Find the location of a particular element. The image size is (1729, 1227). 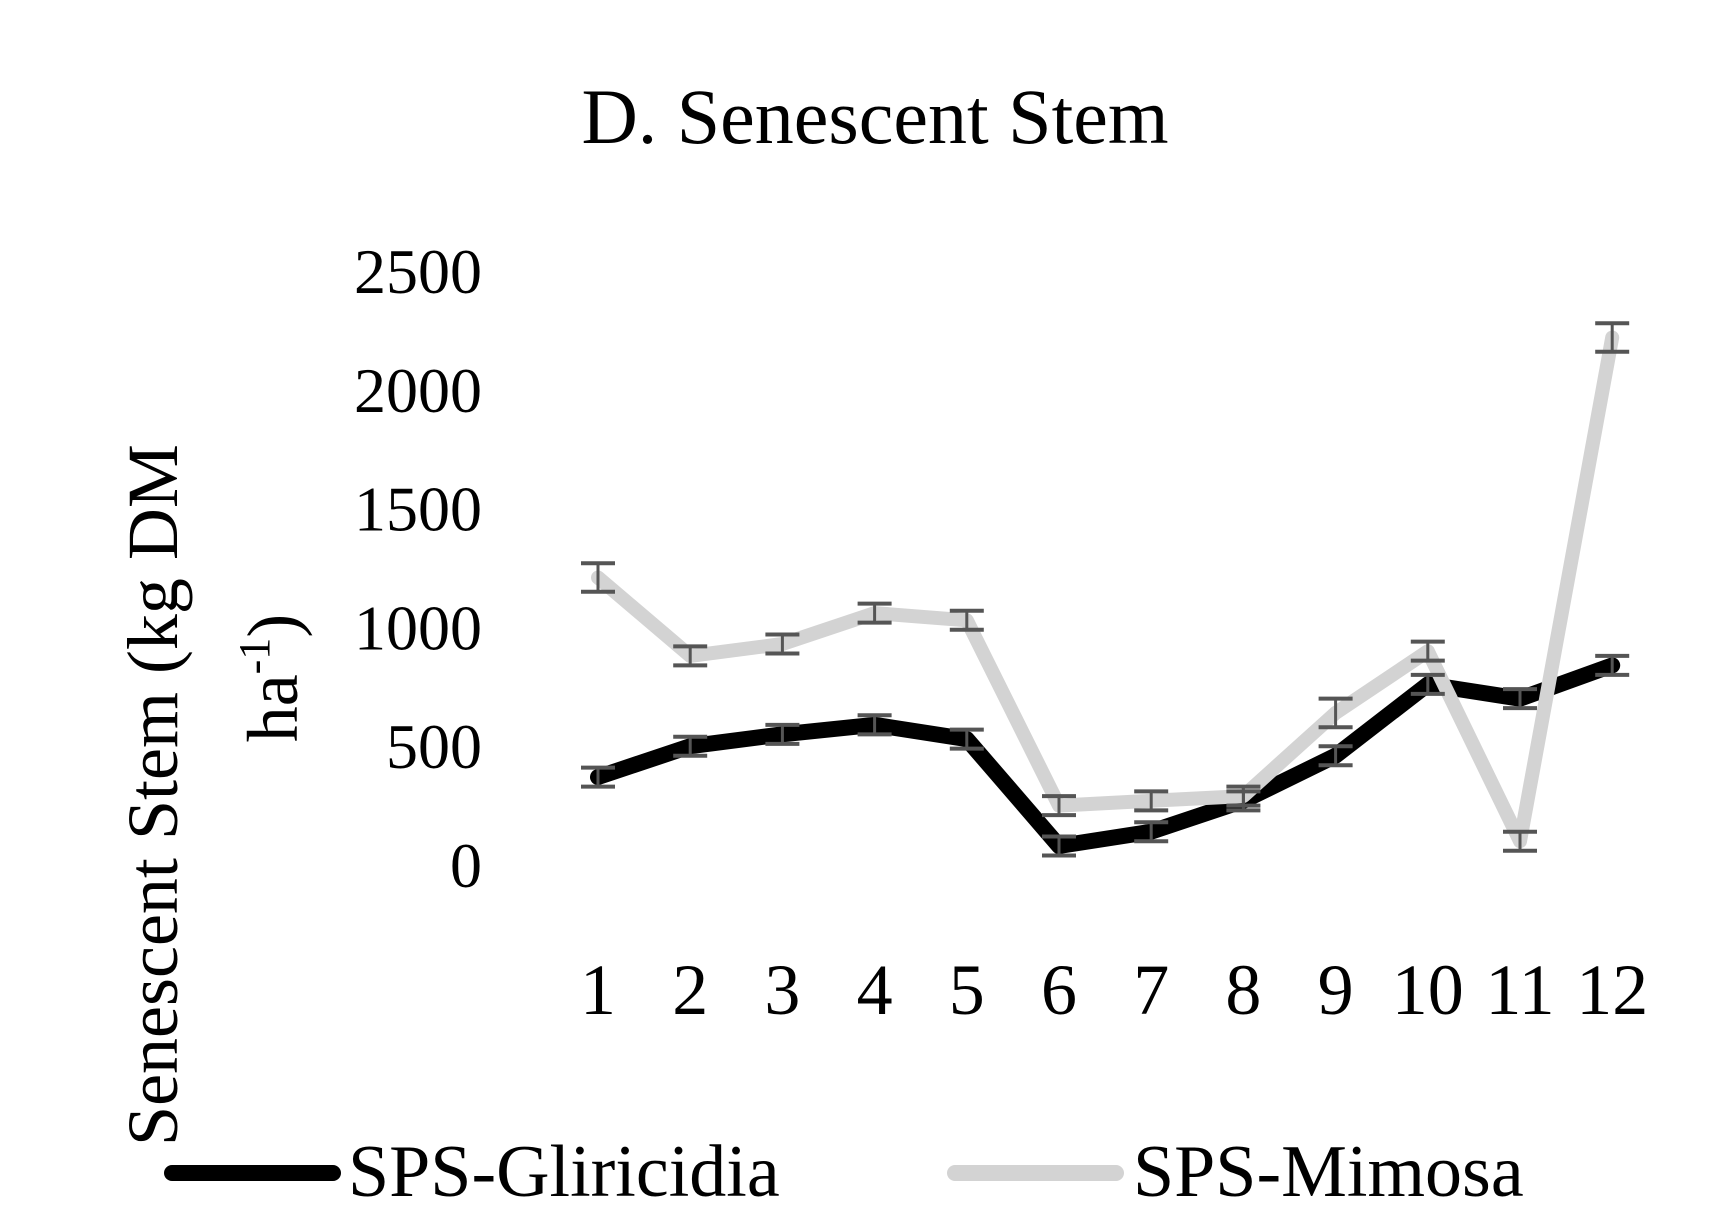

y-axis-label-unit-close: ) is located at coordinates (273, 626).